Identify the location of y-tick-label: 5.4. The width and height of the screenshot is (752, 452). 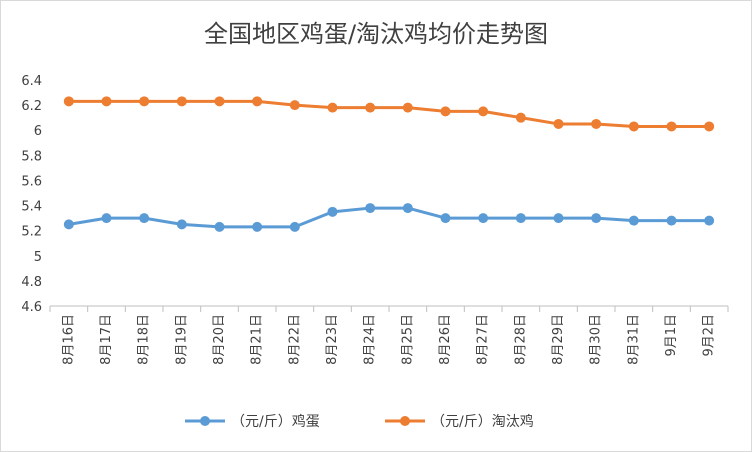
(31, 207).